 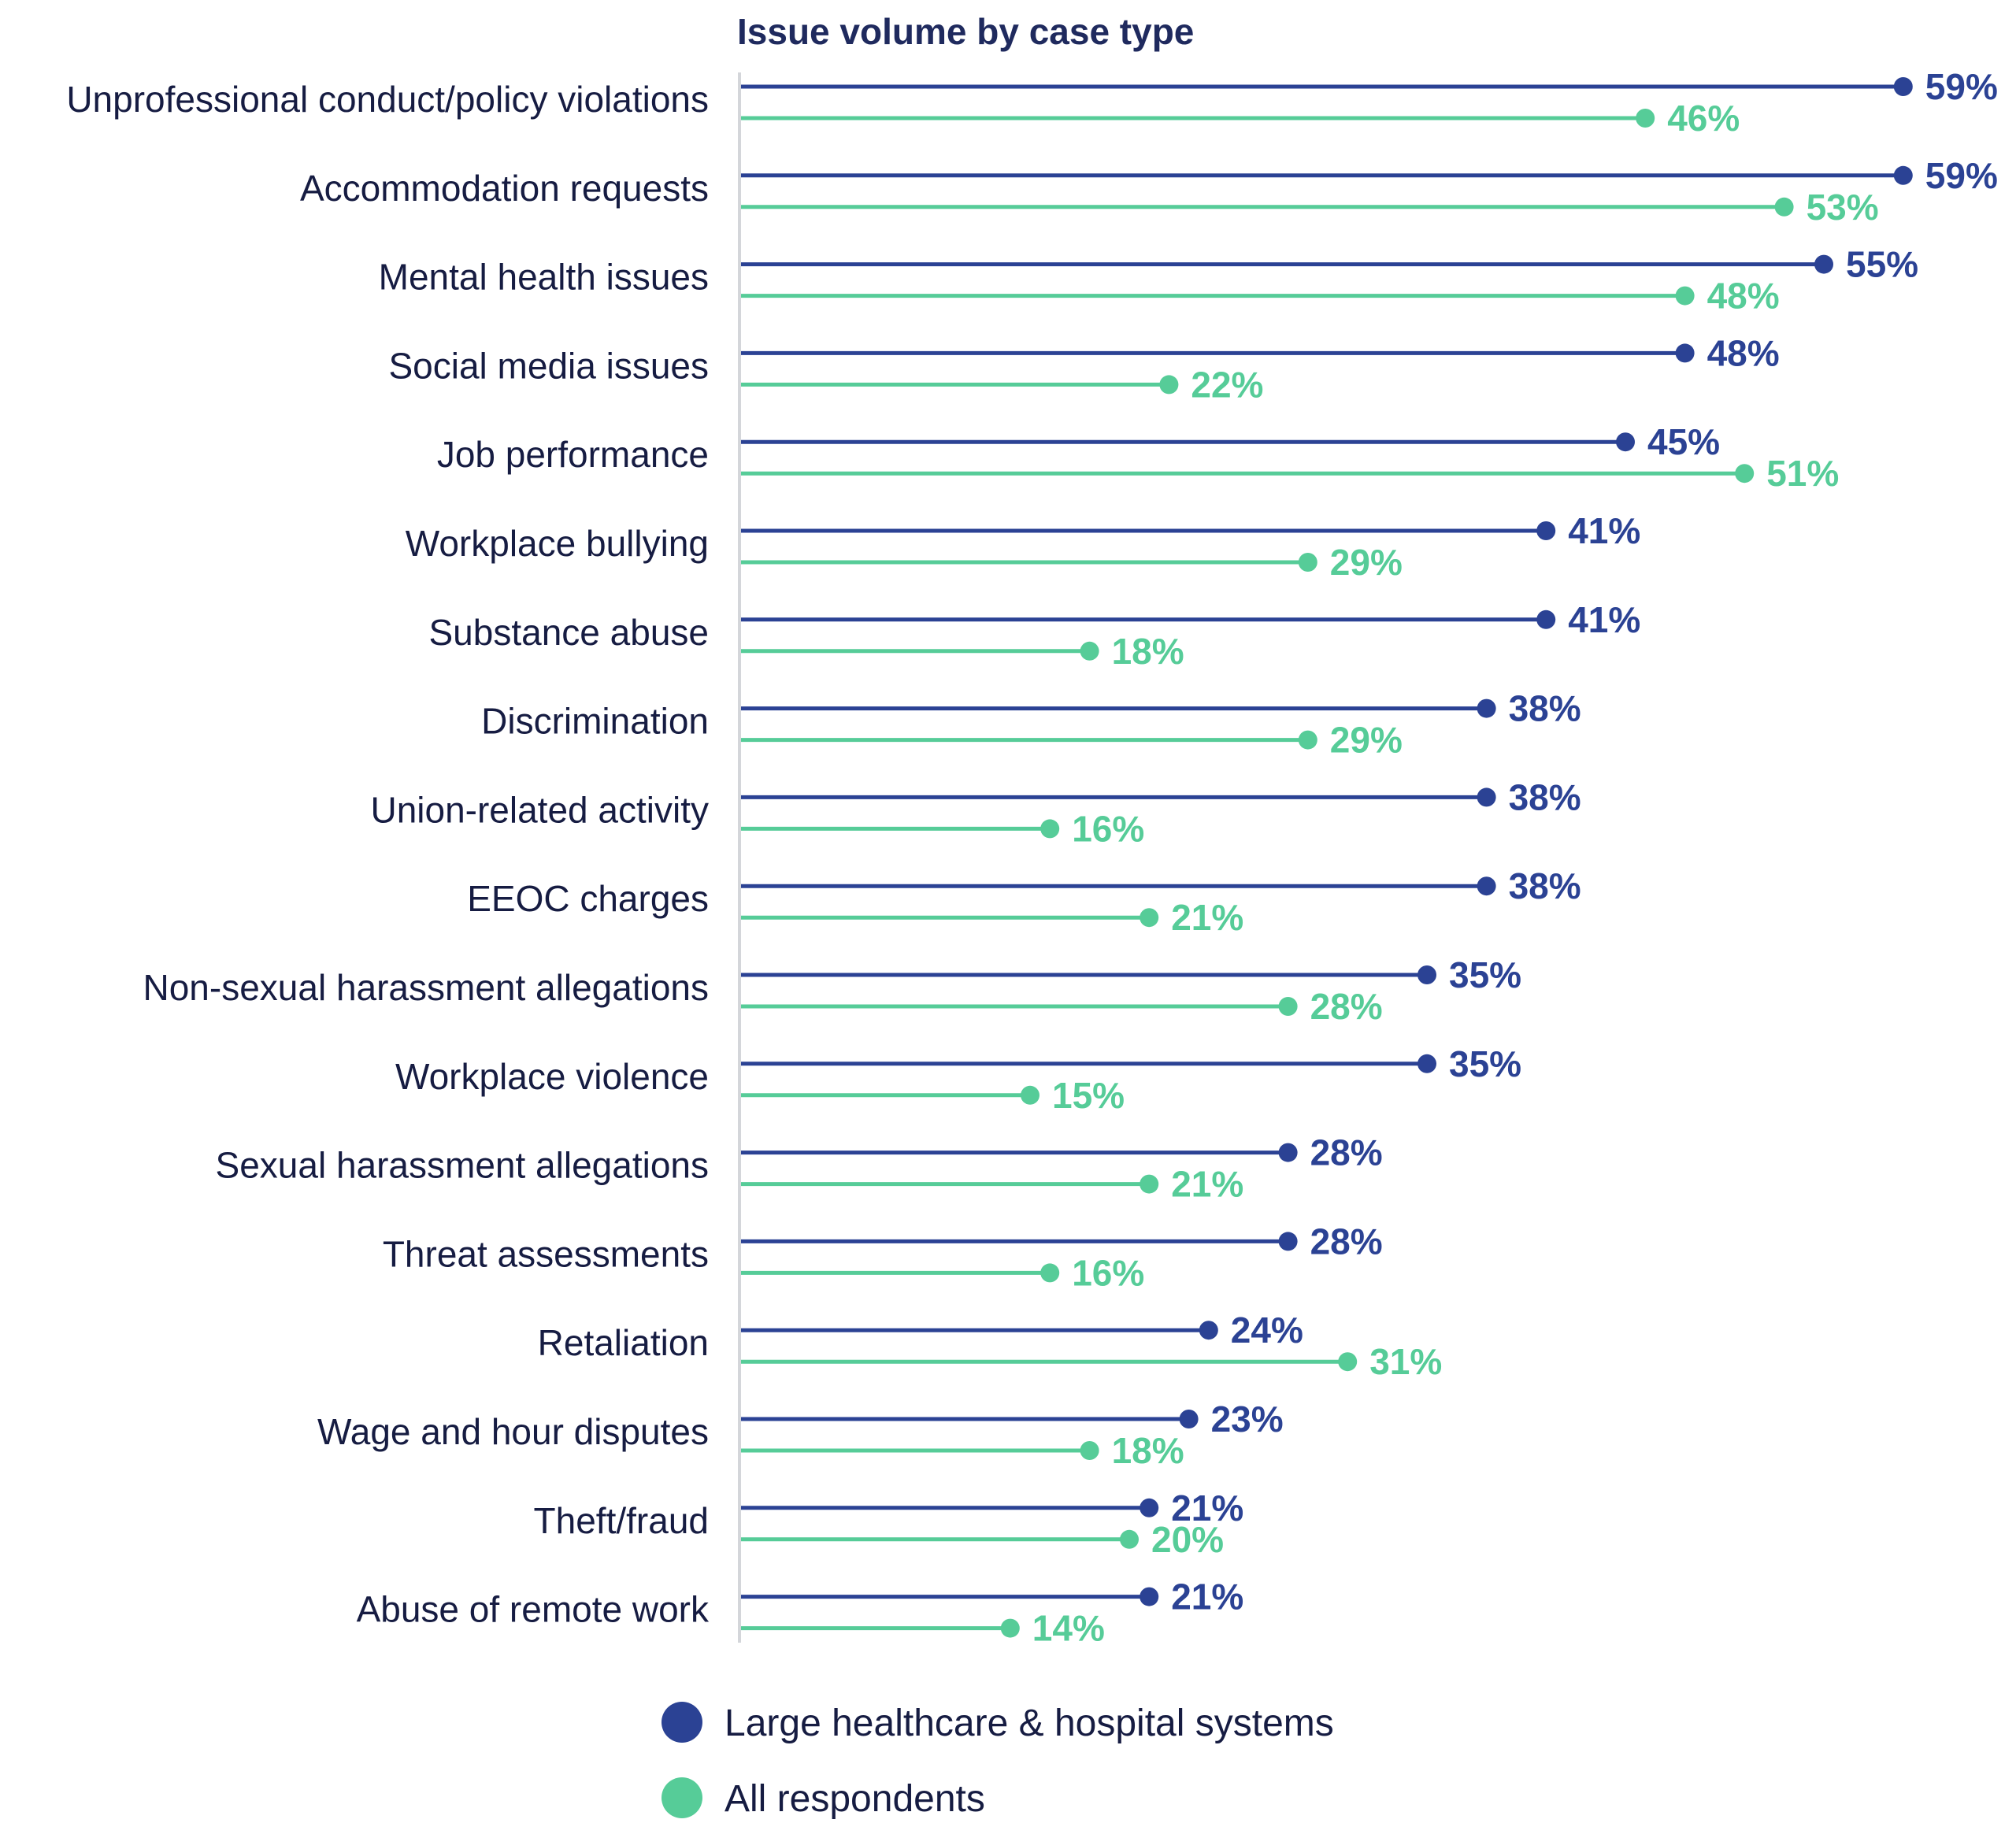 I want to click on legend-item: All respondents, so click(x=823, y=1798).